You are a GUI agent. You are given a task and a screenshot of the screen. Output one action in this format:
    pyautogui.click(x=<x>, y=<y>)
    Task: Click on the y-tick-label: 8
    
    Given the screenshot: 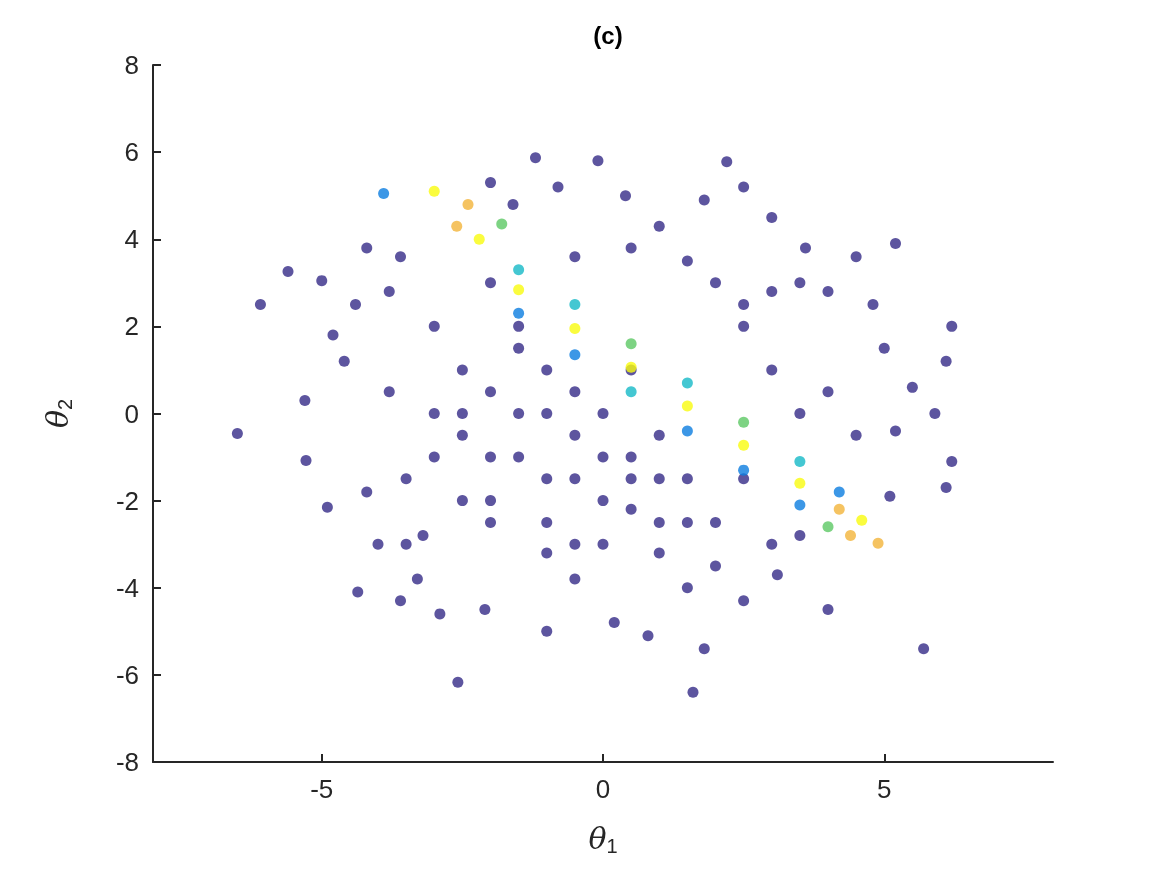 What is the action you would take?
    pyautogui.click(x=131, y=65)
    